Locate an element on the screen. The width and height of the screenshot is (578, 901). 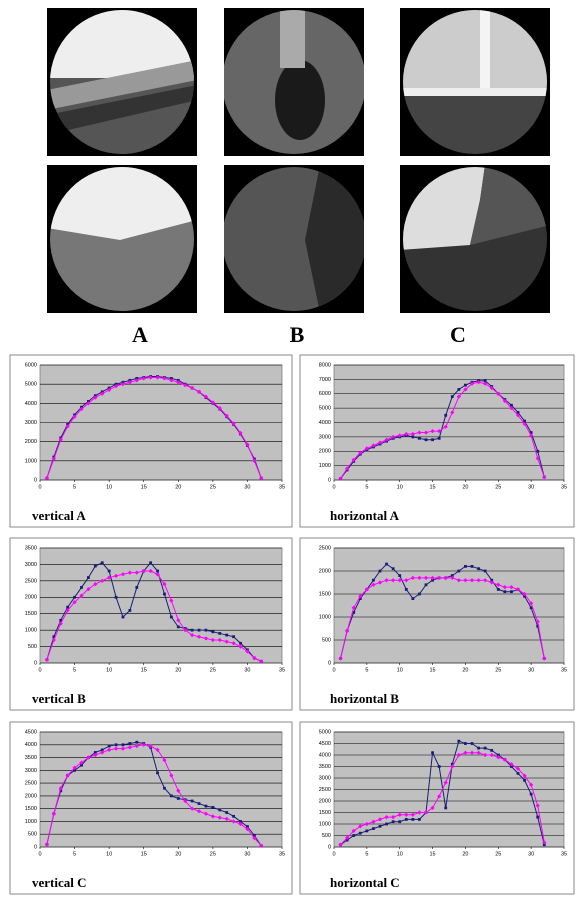
chart-caption: horizontal C is located at coordinates (365, 882).